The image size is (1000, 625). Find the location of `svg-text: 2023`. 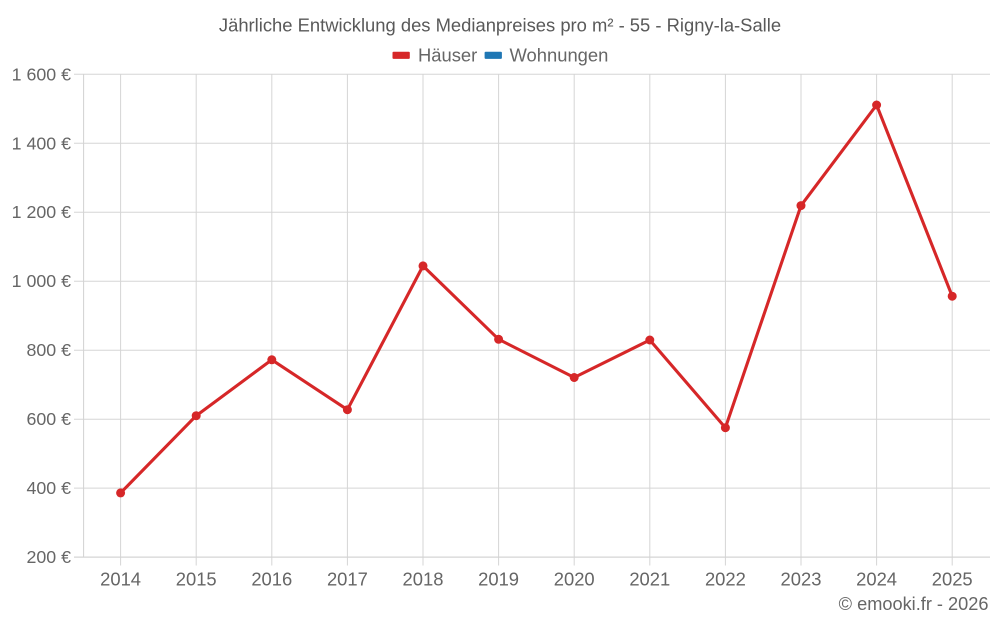

svg-text: 2023 is located at coordinates (801, 579).